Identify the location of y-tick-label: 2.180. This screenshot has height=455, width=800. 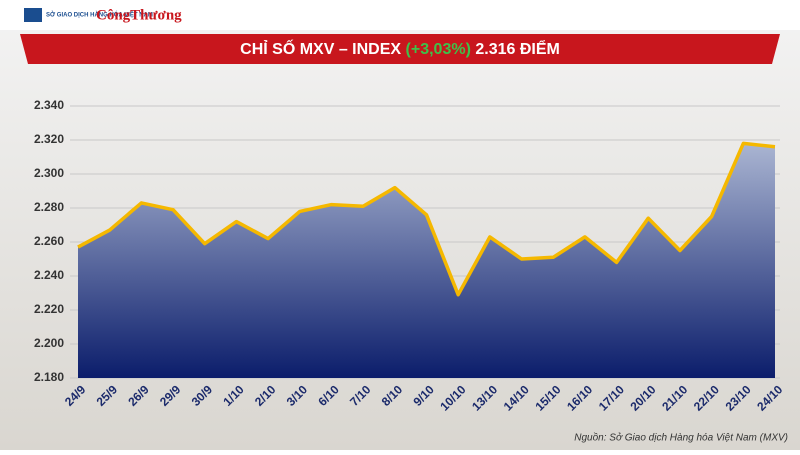
(49, 377).